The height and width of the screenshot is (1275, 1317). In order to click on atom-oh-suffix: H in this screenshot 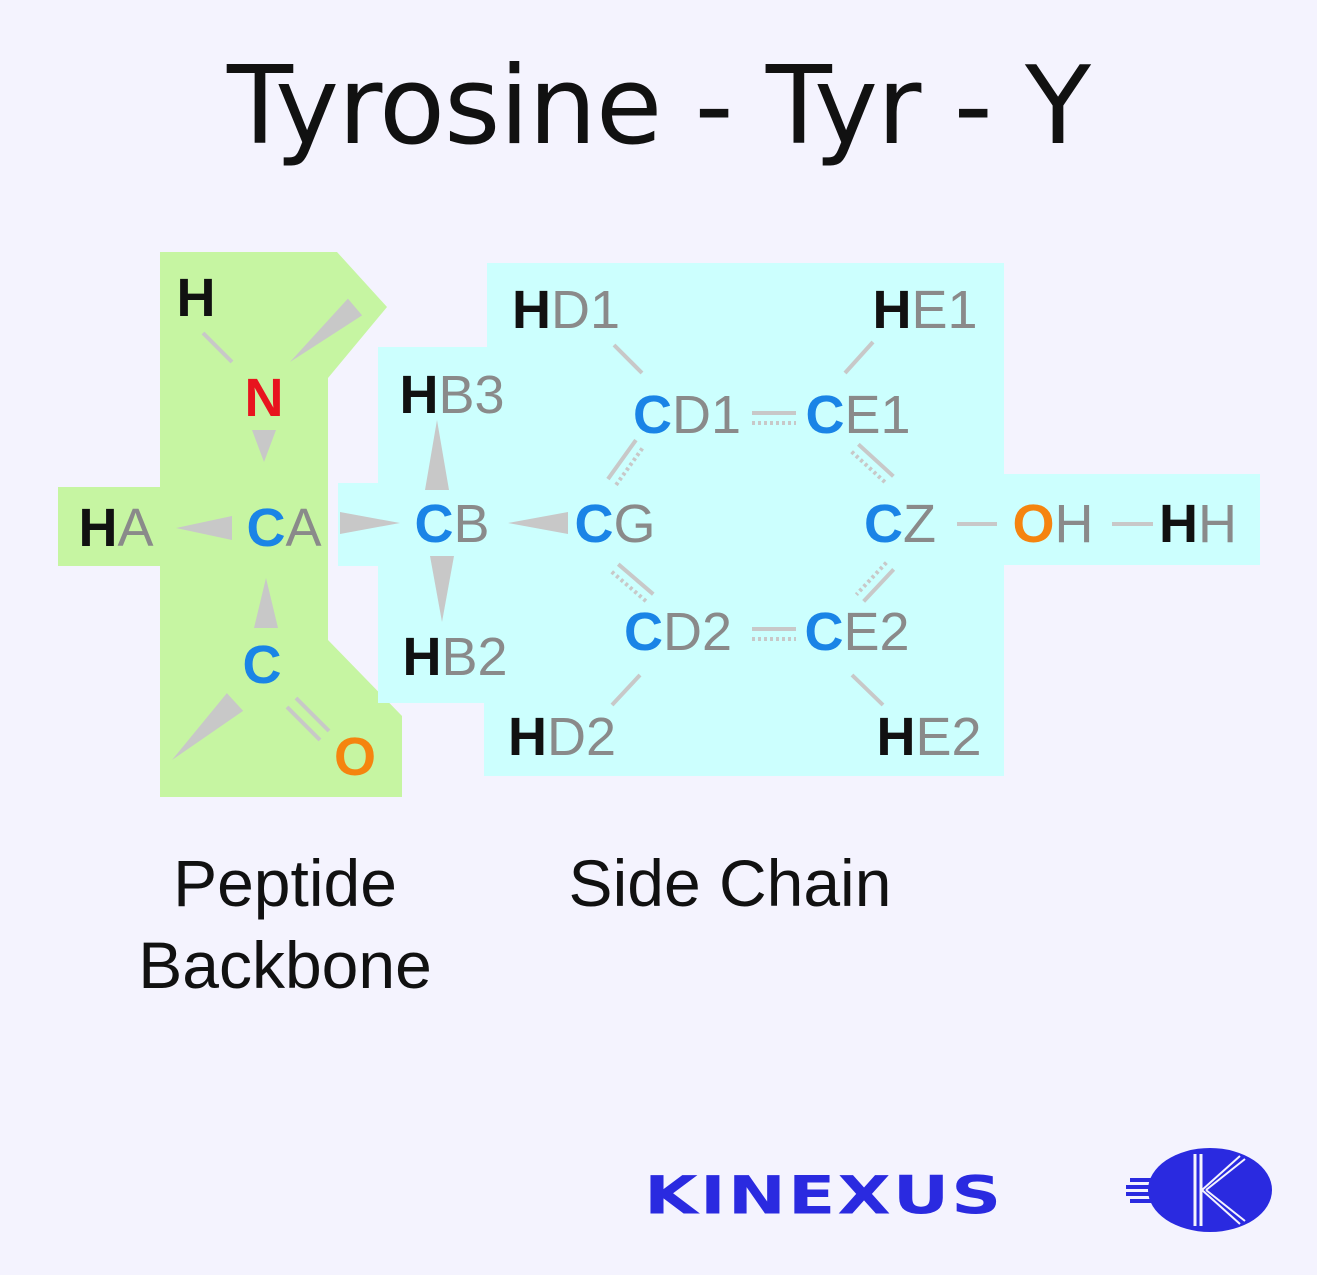, I will do `click(1074, 524)`.